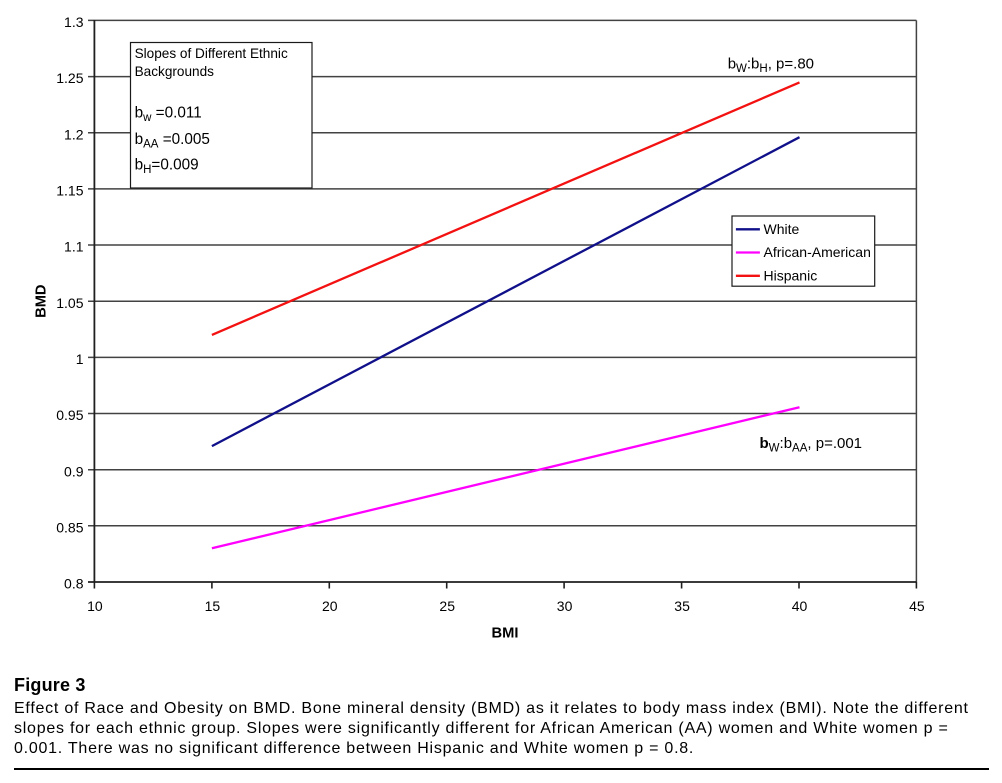 The image size is (1002, 783). I want to click on svg-text: Hispanic, so click(791, 276).